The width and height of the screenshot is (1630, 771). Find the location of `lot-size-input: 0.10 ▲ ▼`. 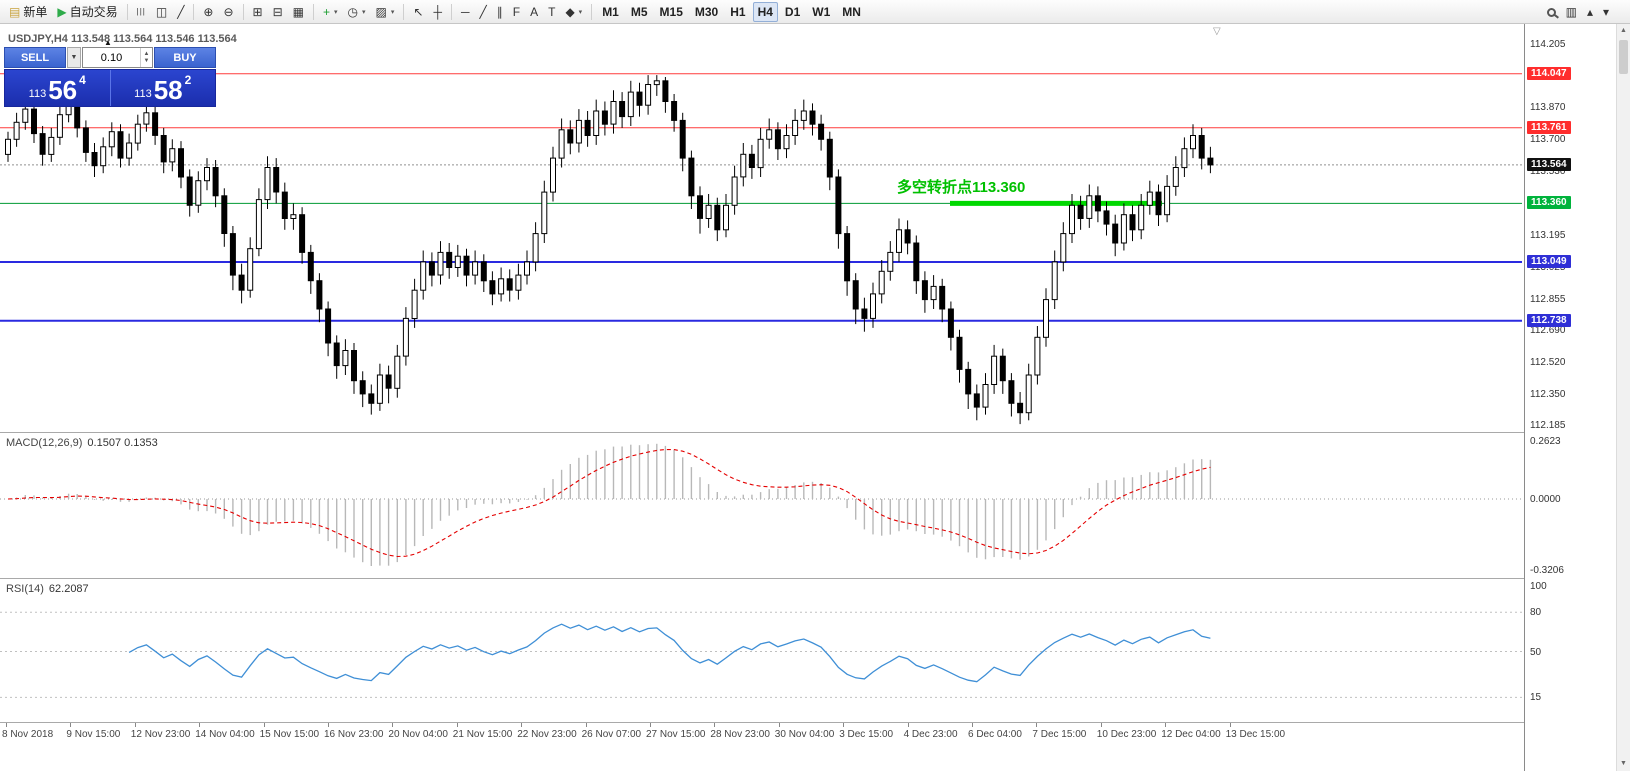

lot-size-input: 0.10 ▲ ▼ is located at coordinates (117, 57).